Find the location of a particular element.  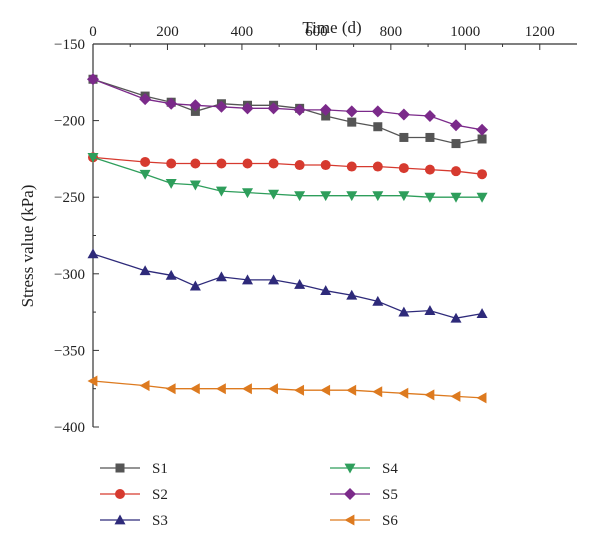

x-tick-label: 1000 is located at coordinates (465, 32).